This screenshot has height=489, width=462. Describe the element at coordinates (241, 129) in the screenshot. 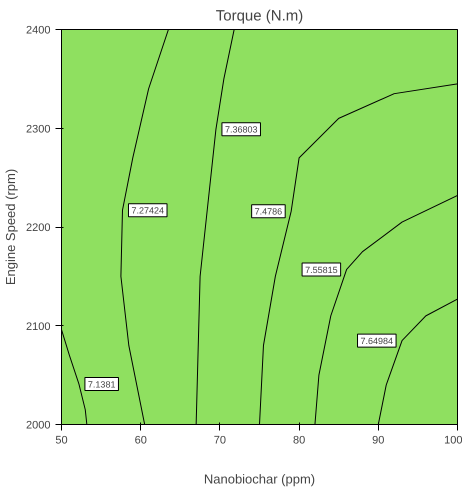

I see `series-label: 7.36803` at that location.